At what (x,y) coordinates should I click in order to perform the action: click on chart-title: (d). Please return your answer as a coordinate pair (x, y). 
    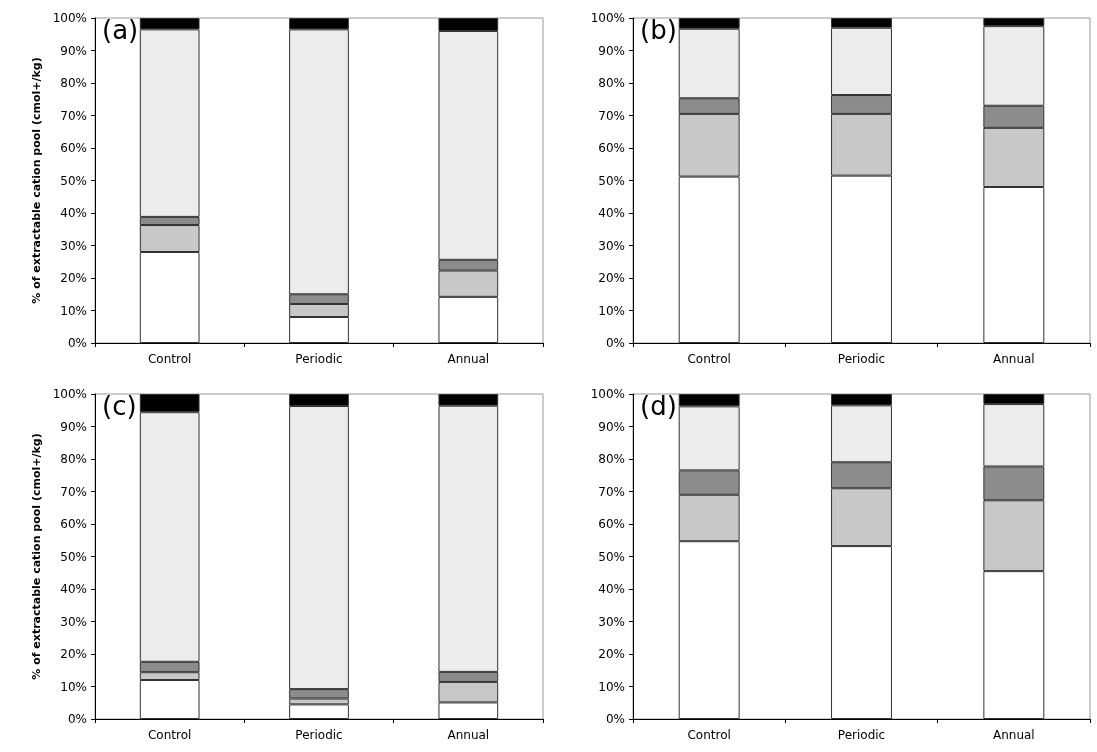
    Looking at the image, I should click on (658, 406).